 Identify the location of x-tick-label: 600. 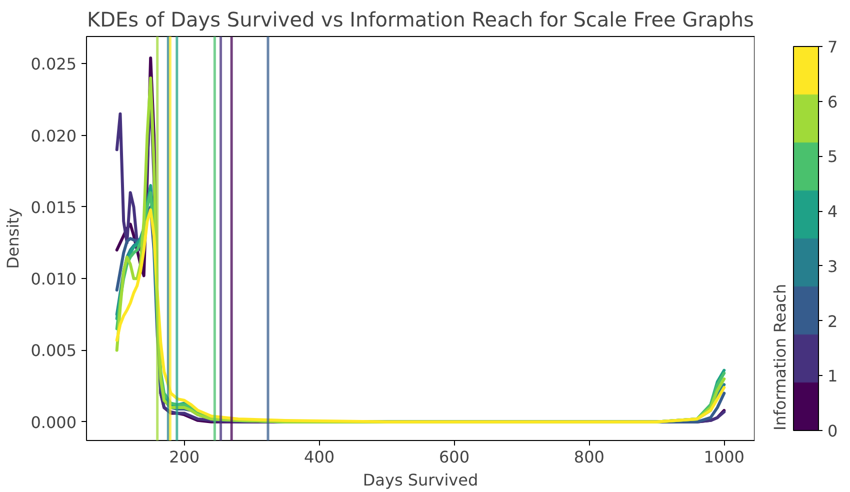
(454, 457).